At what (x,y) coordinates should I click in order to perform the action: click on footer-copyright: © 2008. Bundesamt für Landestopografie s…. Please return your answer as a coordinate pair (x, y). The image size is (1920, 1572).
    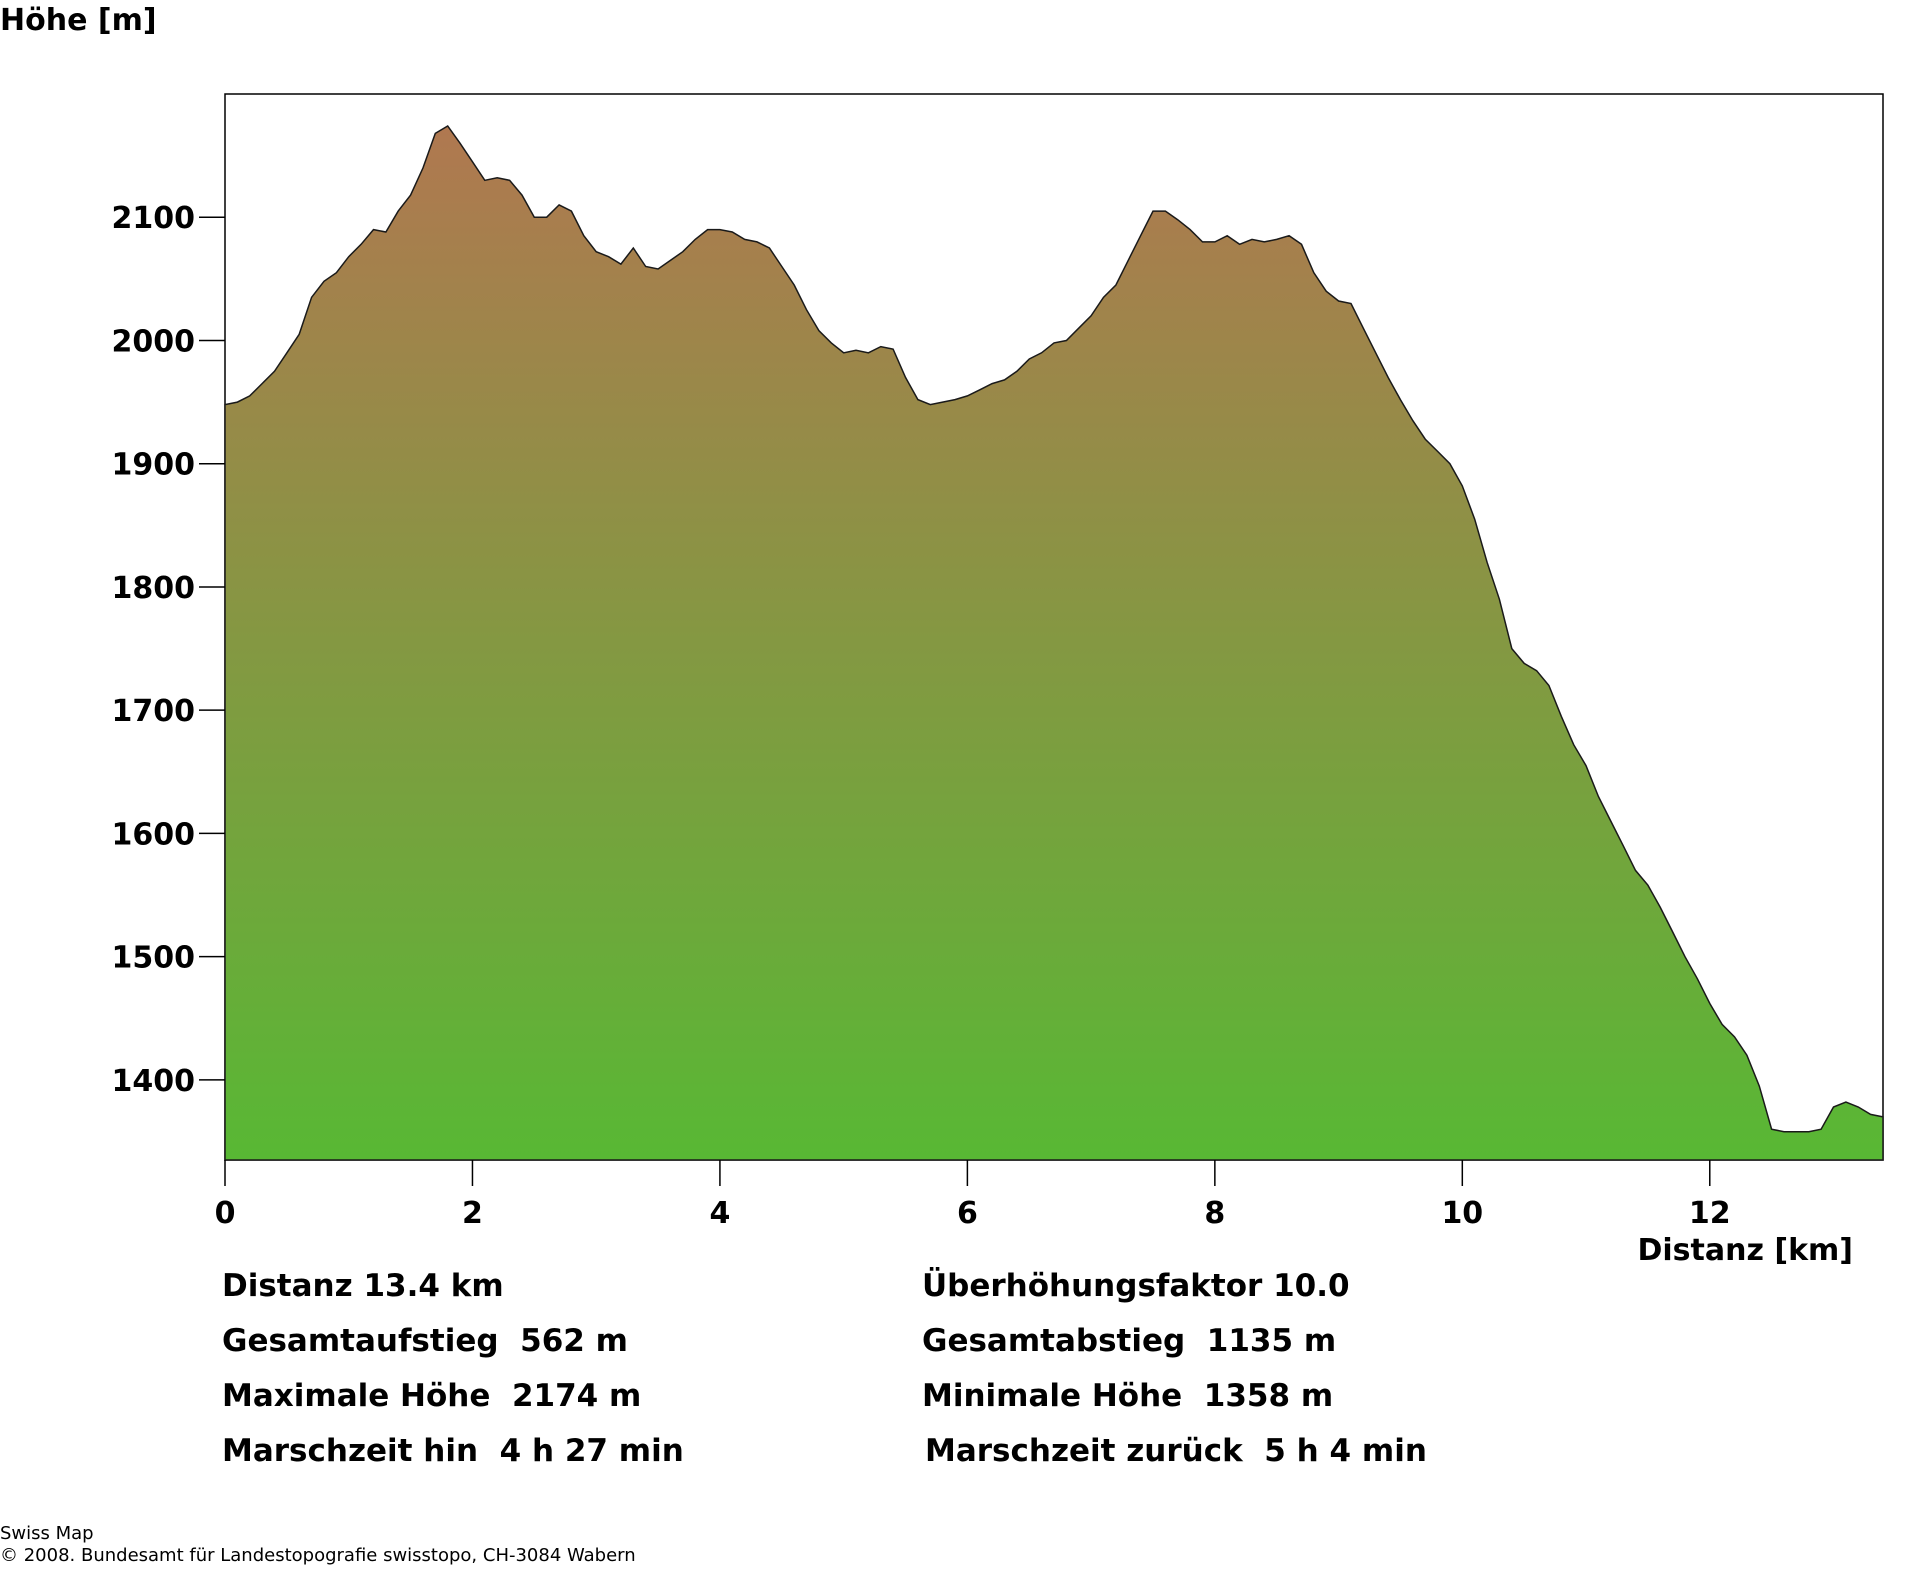
    Looking at the image, I should click on (318, 1555).